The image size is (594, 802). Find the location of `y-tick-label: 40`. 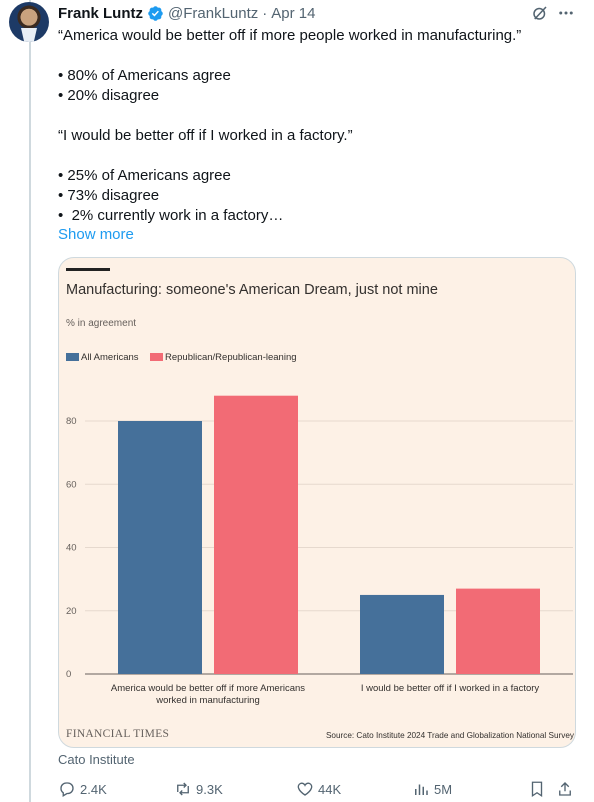

y-tick-label: 40 is located at coordinates (71, 548).